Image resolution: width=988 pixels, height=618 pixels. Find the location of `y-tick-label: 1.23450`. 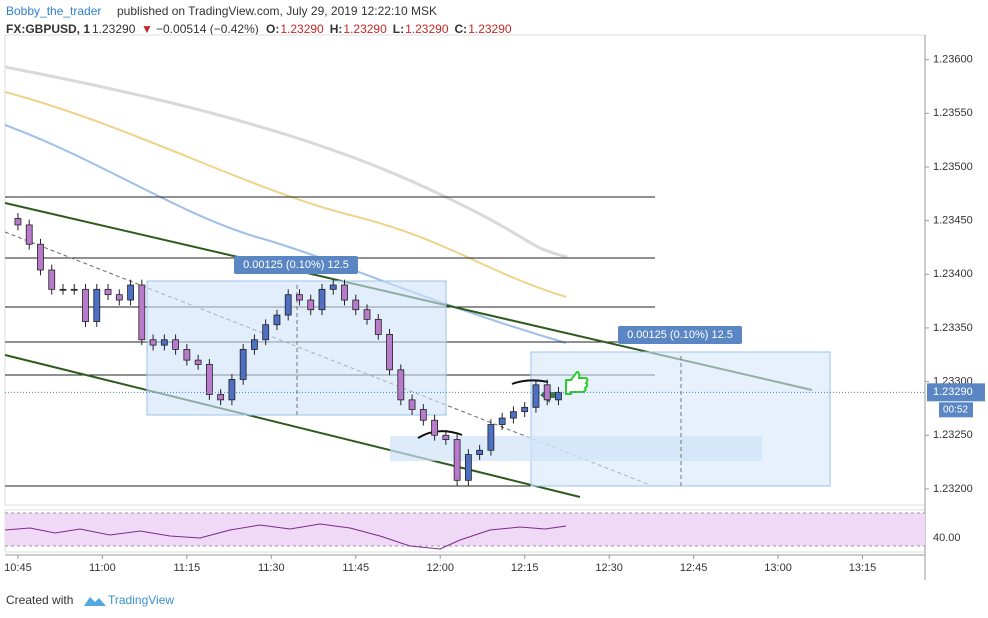

y-tick-label: 1.23450 is located at coordinates (953, 221).